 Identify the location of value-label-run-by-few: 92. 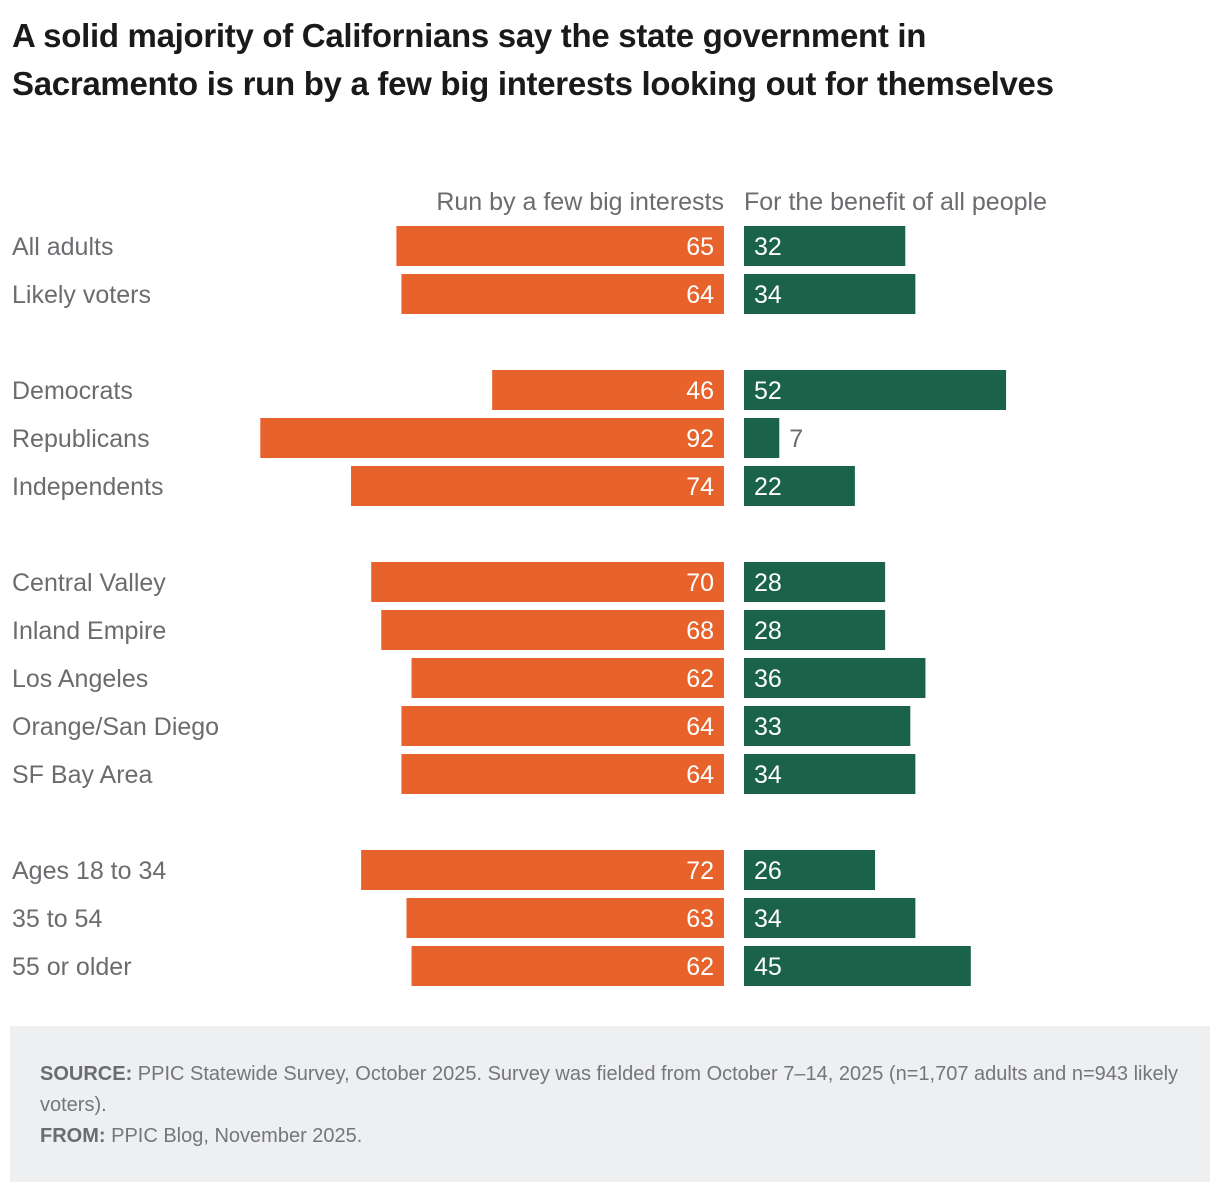
(700, 439).